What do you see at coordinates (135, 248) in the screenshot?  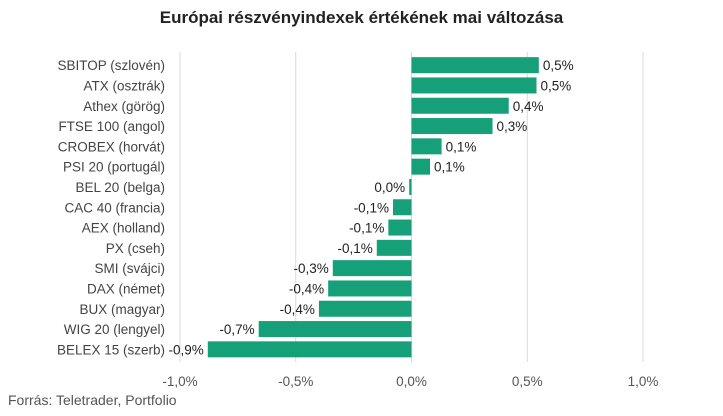 I see `category-label: PX (cseh)` at bounding box center [135, 248].